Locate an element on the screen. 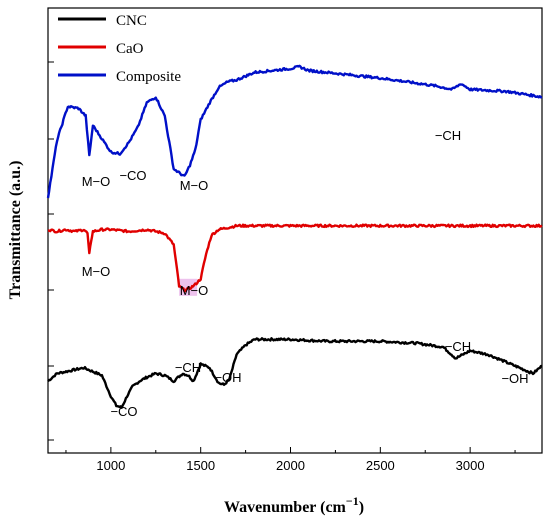 This screenshot has width=550, height=527. legend-label-composite: Composite is located at coordinates (148, 77).